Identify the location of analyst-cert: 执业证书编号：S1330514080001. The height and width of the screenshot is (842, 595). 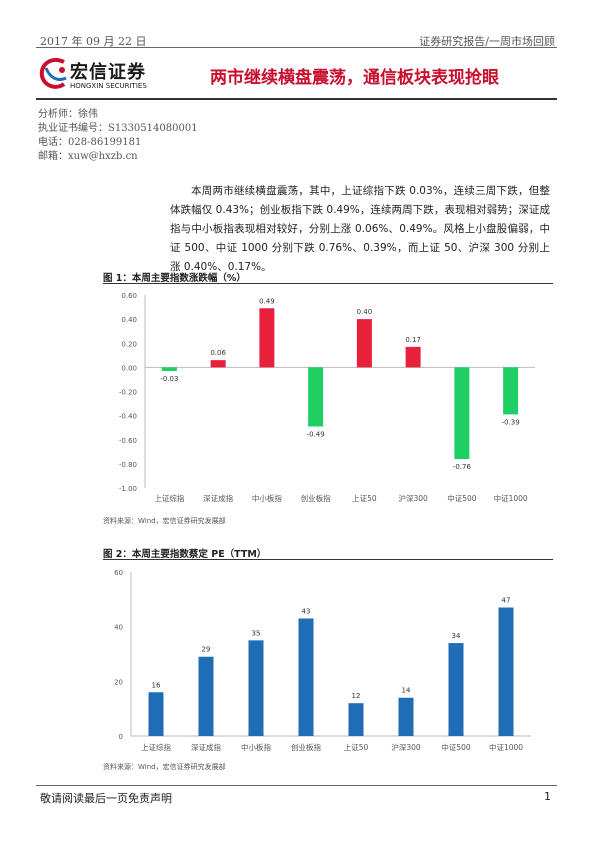
(118, 128).